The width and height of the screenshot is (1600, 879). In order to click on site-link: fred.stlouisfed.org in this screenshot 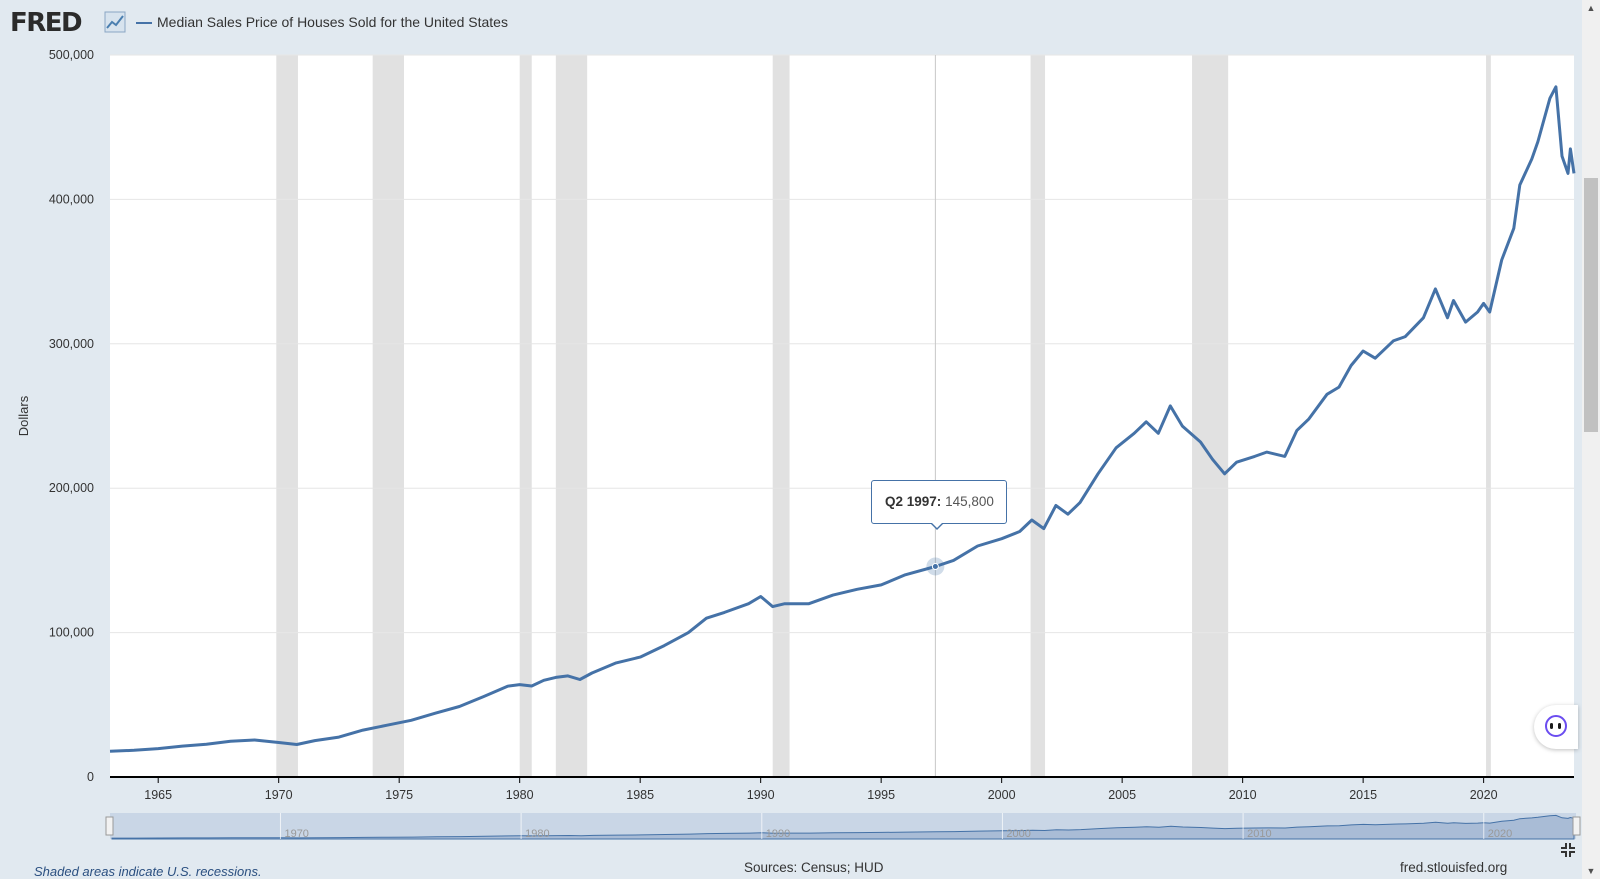, I will do `click(1454, 867)`.